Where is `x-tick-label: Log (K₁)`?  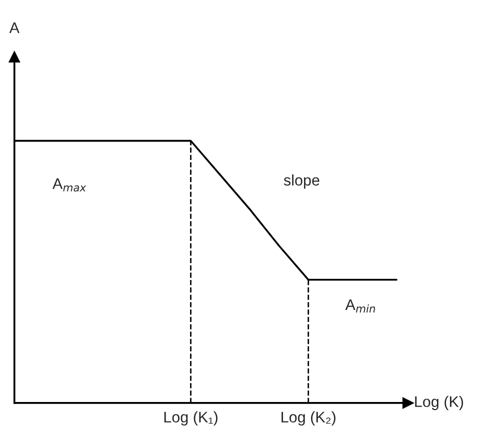
x-tick-label: Log (K₁) is located at coordinates (191, 418).